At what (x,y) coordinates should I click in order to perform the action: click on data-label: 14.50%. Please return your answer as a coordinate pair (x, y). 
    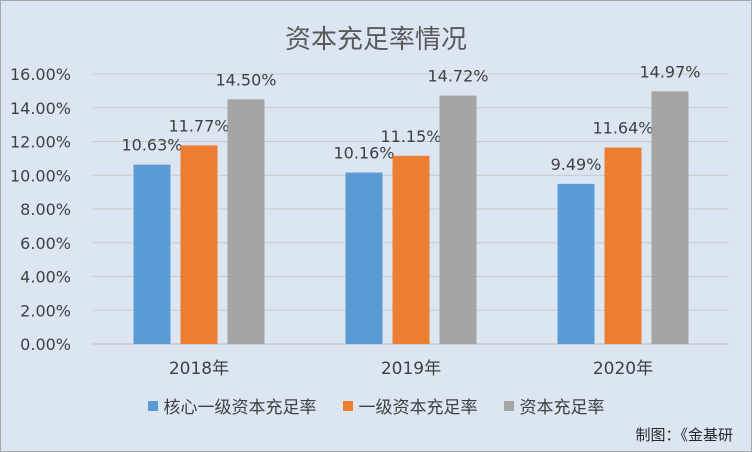
    Looking at the image, I should click on (245, 79).